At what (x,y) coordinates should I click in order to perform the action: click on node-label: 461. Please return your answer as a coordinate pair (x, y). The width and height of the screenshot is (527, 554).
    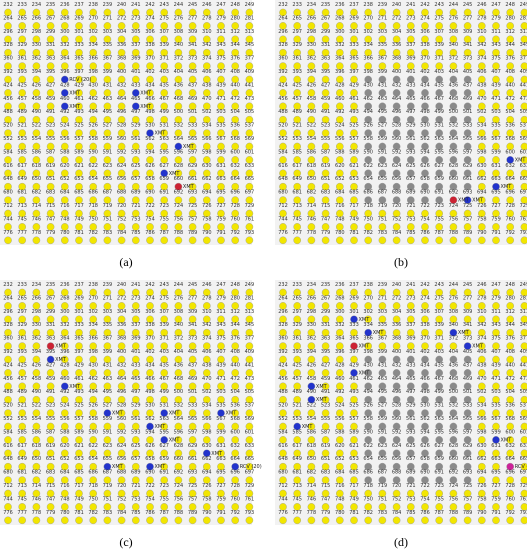
    Looking at the image, I should click on (354, 379).